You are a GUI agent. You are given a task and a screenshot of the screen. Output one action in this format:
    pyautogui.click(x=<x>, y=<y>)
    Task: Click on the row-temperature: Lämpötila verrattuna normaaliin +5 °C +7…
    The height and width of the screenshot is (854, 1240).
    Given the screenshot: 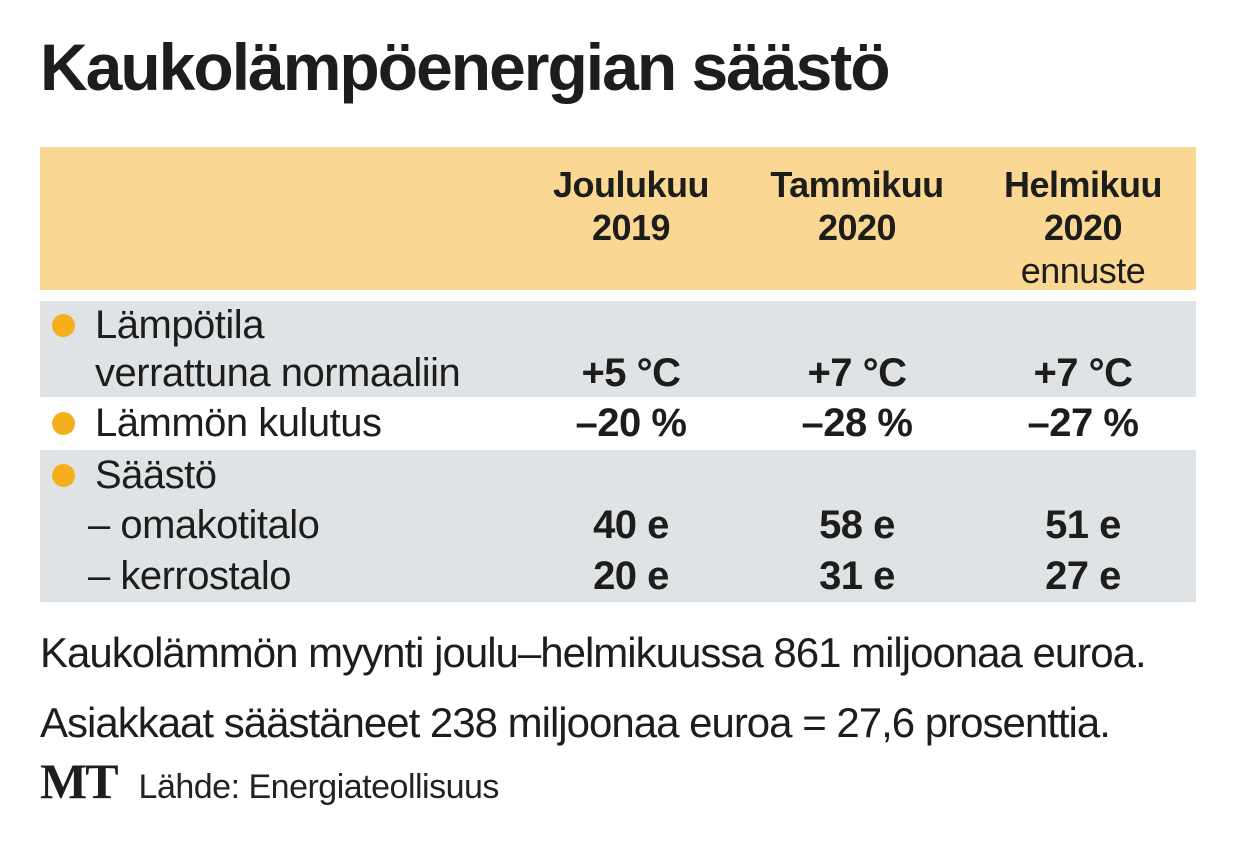 What is the action you would take?
    pyautogui.click(x=618, y=349)
    